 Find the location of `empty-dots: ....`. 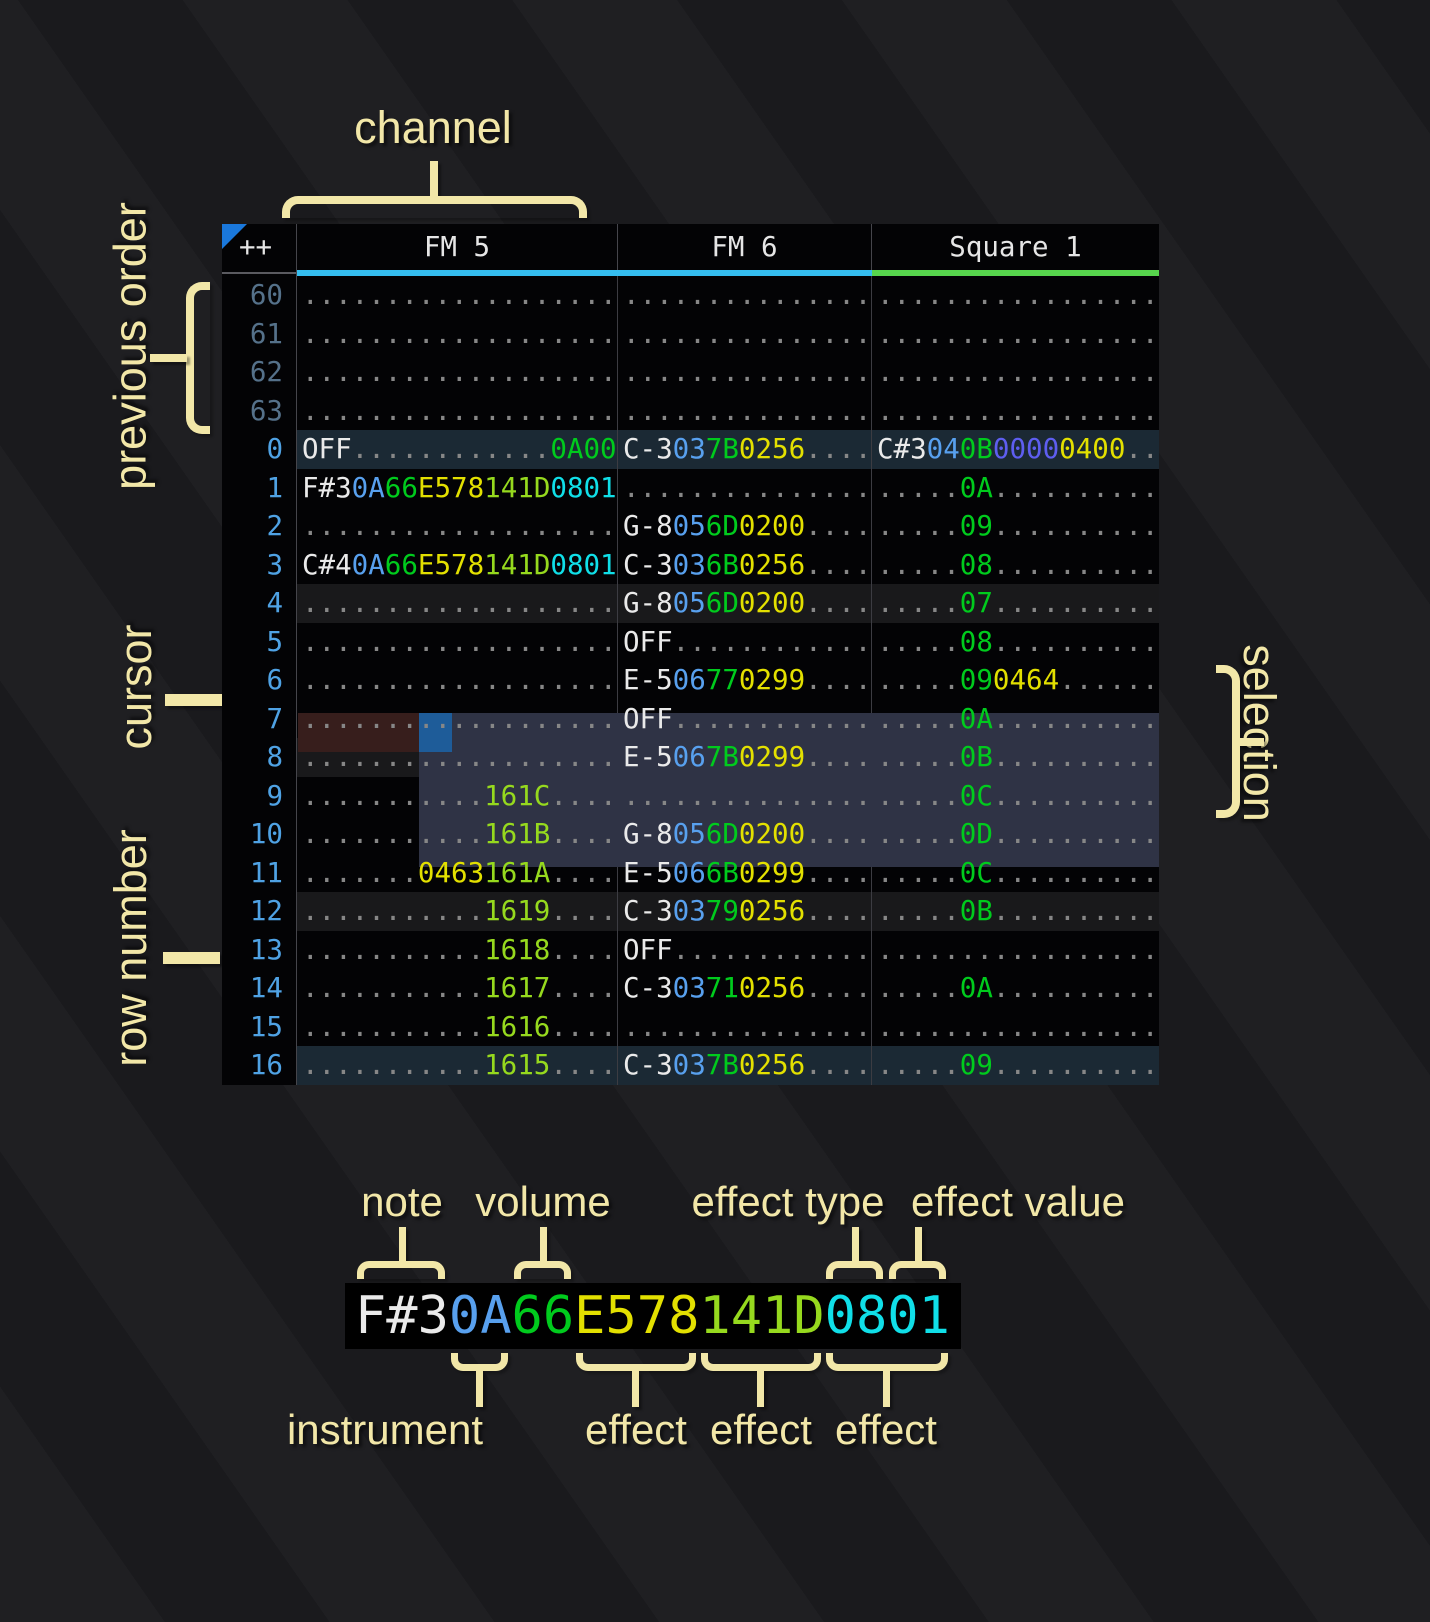

empty-dots: .... is located at coordinates (838, 911).